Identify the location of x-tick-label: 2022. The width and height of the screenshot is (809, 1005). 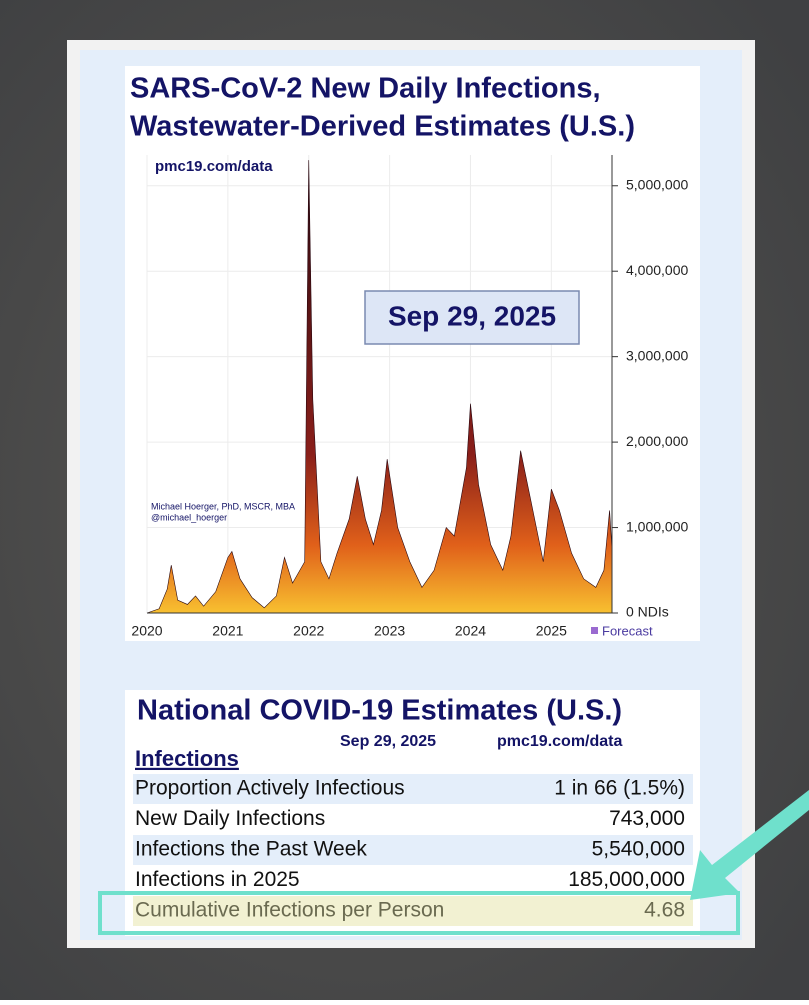
(308, 631).